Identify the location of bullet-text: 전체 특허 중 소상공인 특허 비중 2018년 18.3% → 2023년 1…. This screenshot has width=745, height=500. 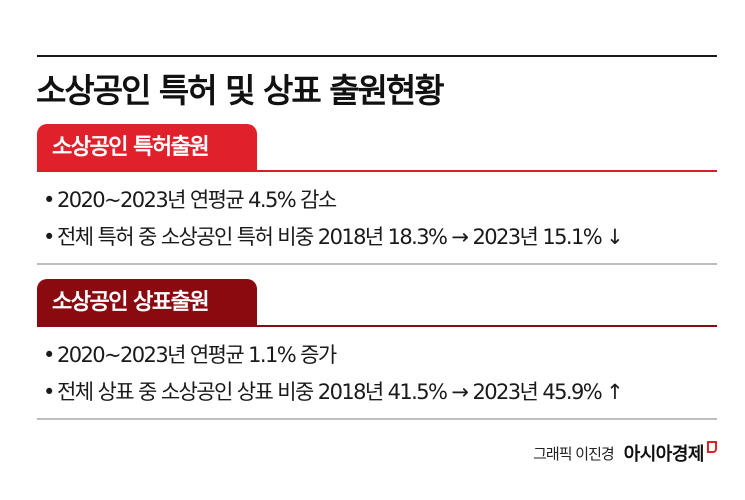
(340, 237).